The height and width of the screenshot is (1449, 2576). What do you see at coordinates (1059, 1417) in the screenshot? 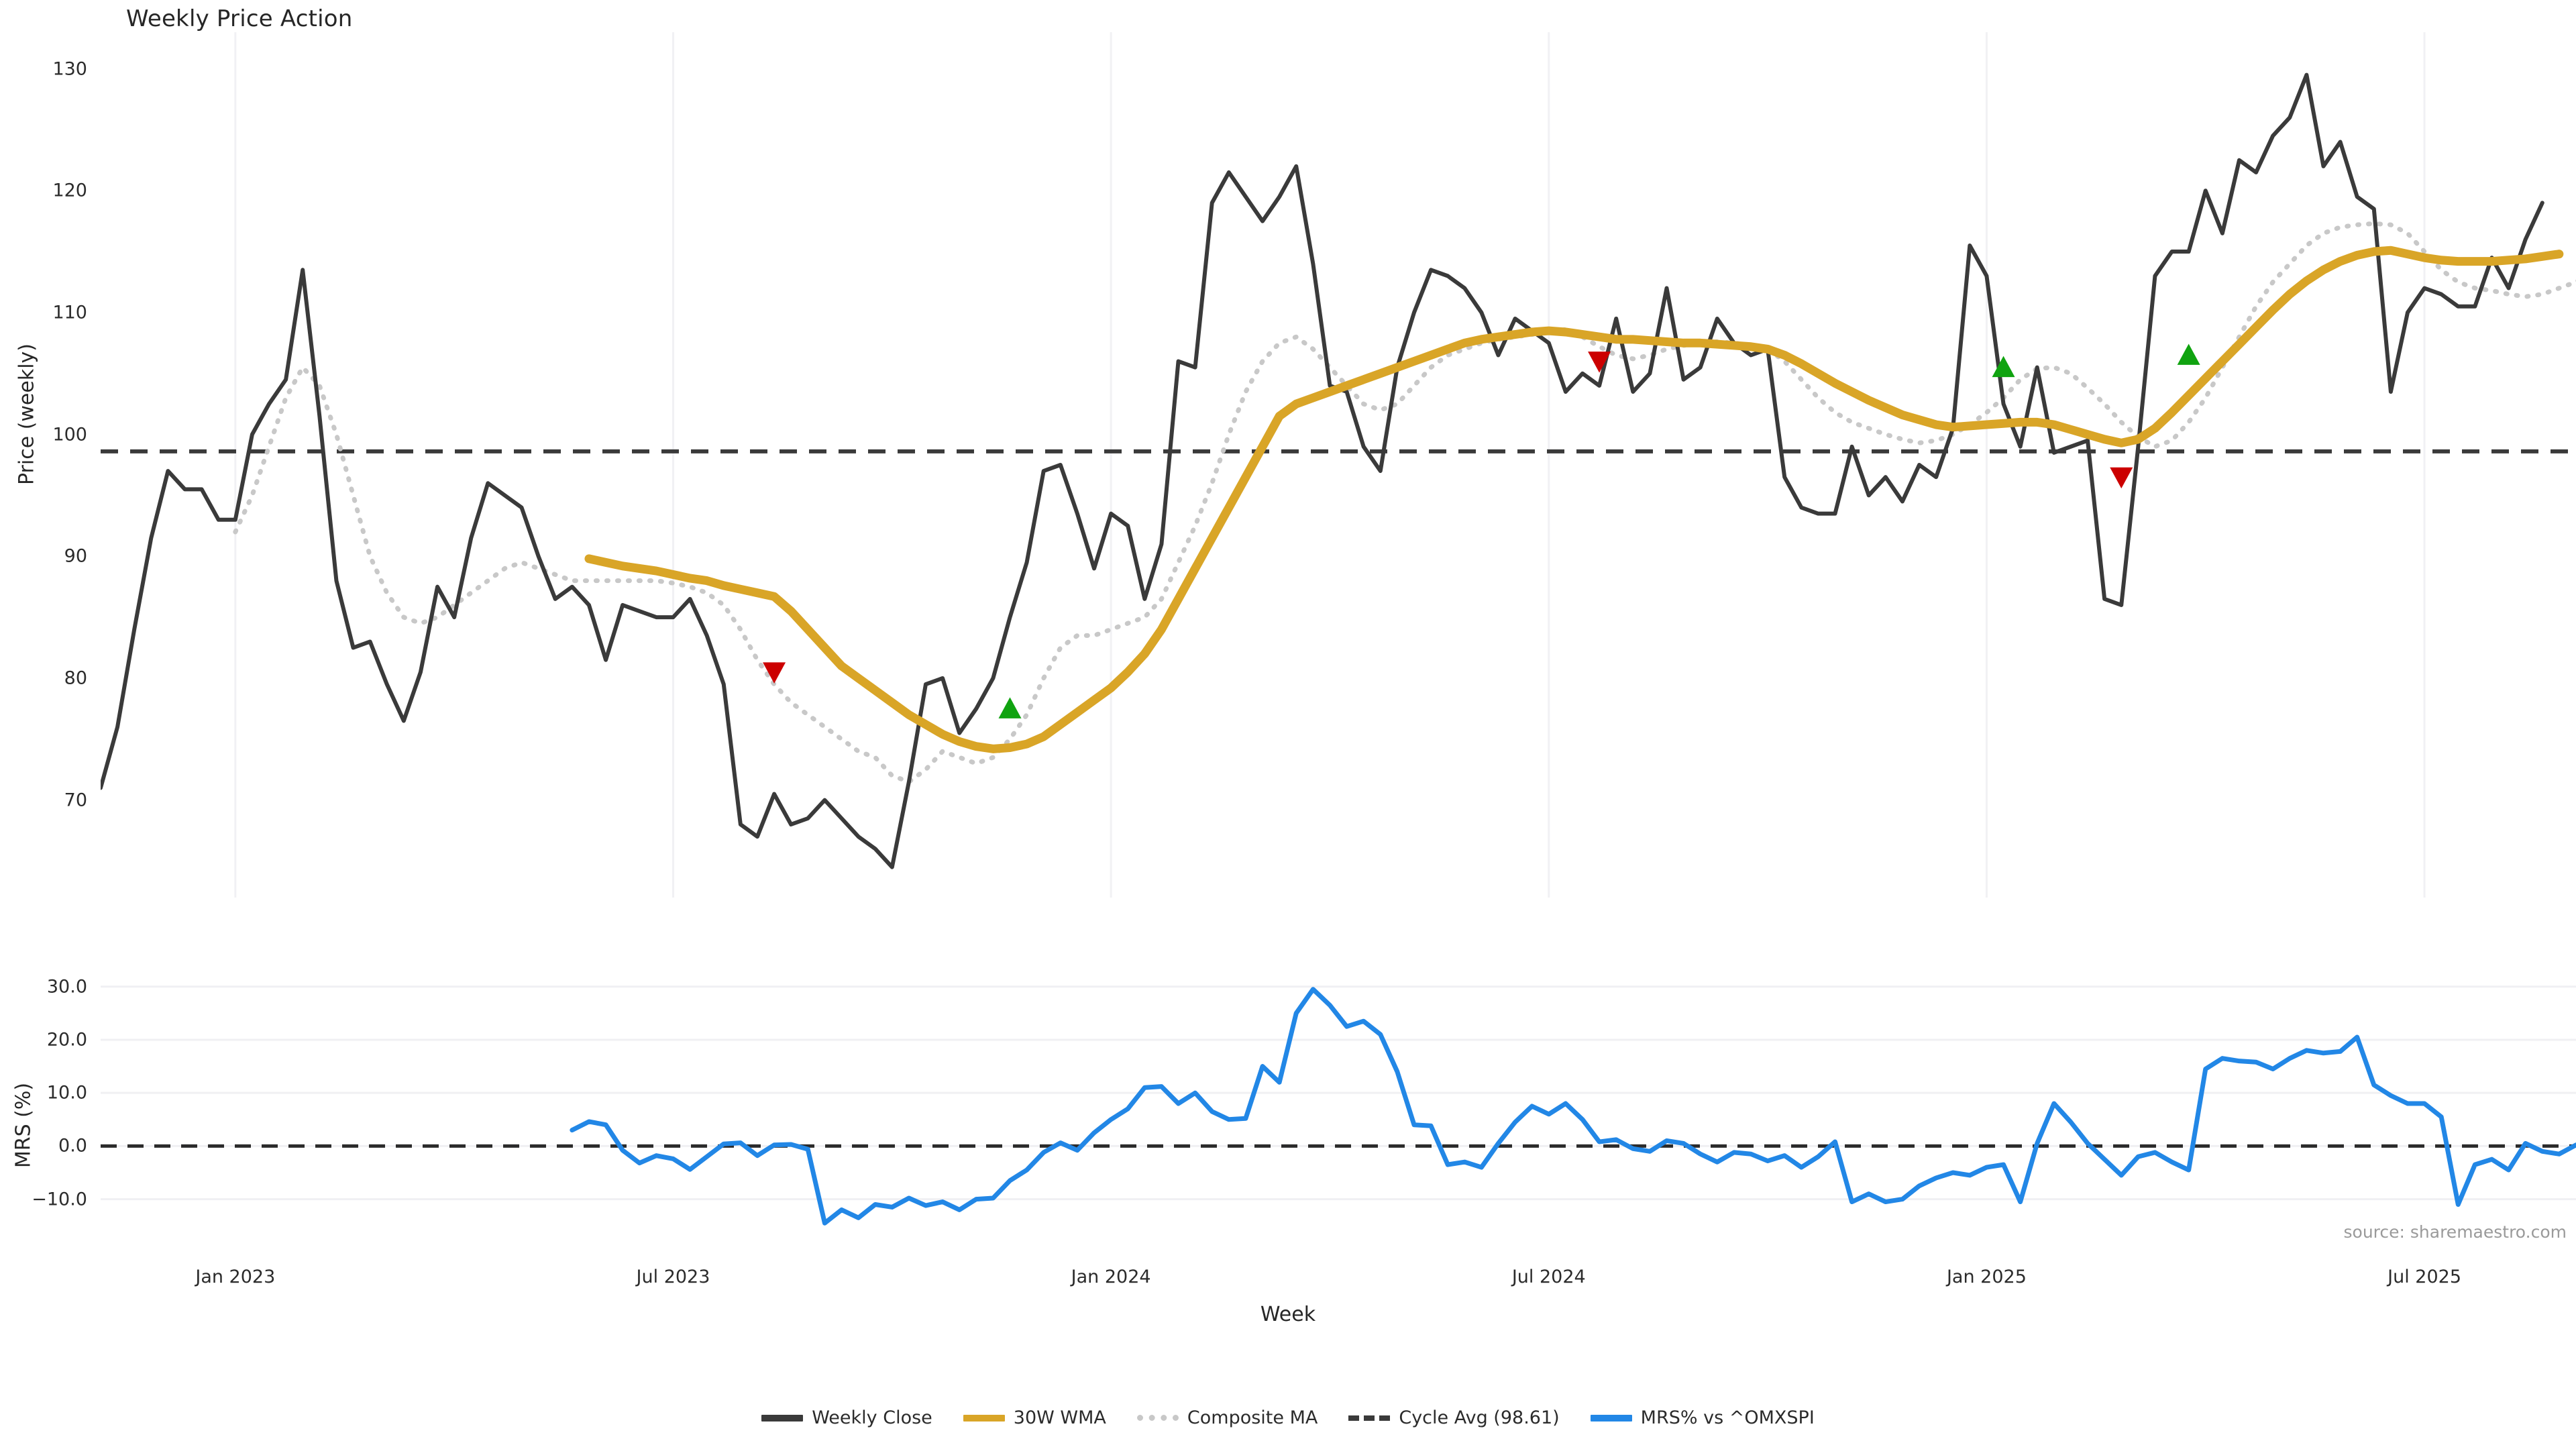
I see `legend-label: 30W WMA` at bounding box center [1059, 1417].